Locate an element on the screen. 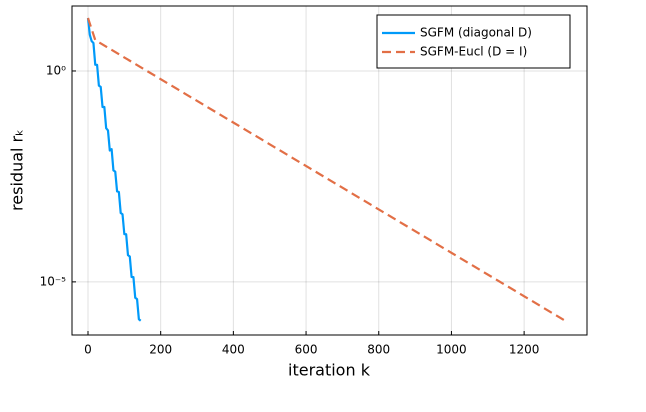  y-tick-label: 10⁰ is located at coordinates (56, 70).